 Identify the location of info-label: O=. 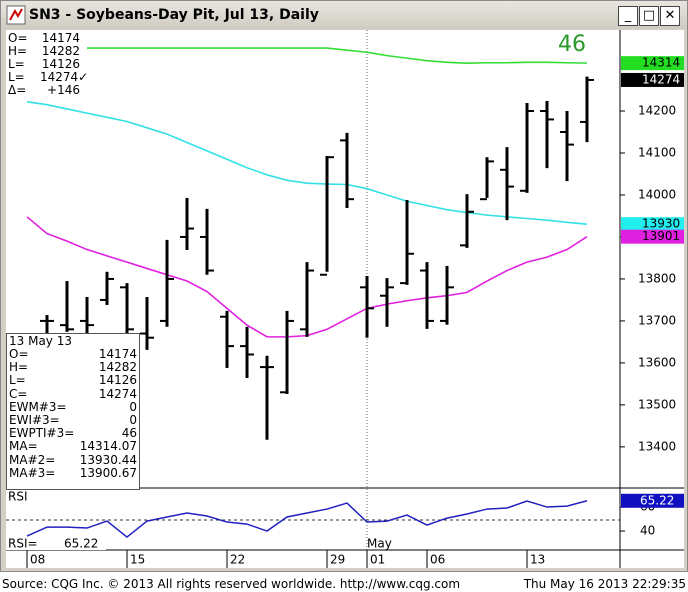
(19, 354).